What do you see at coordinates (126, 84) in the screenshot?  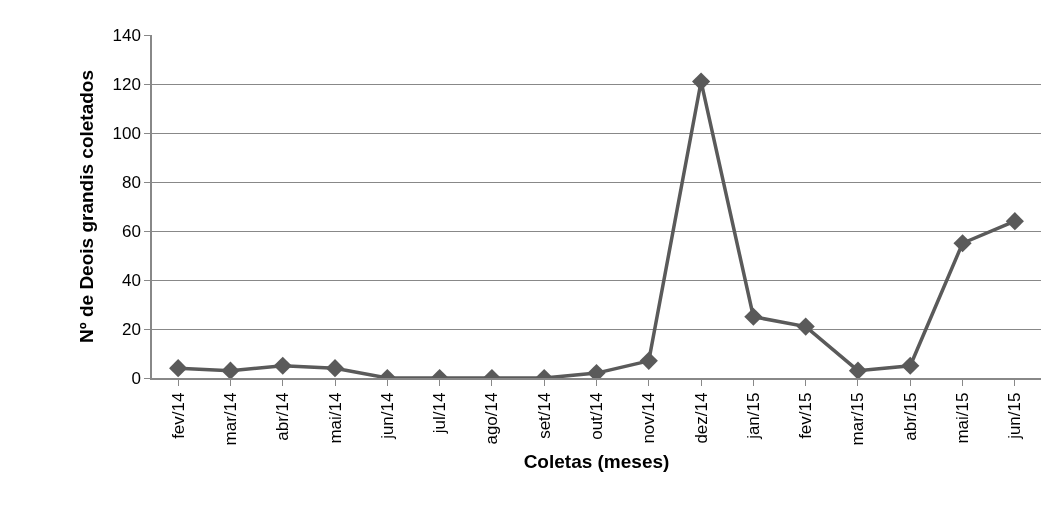 I see `y-tick-label: 120` at bounding box center [126, 84].